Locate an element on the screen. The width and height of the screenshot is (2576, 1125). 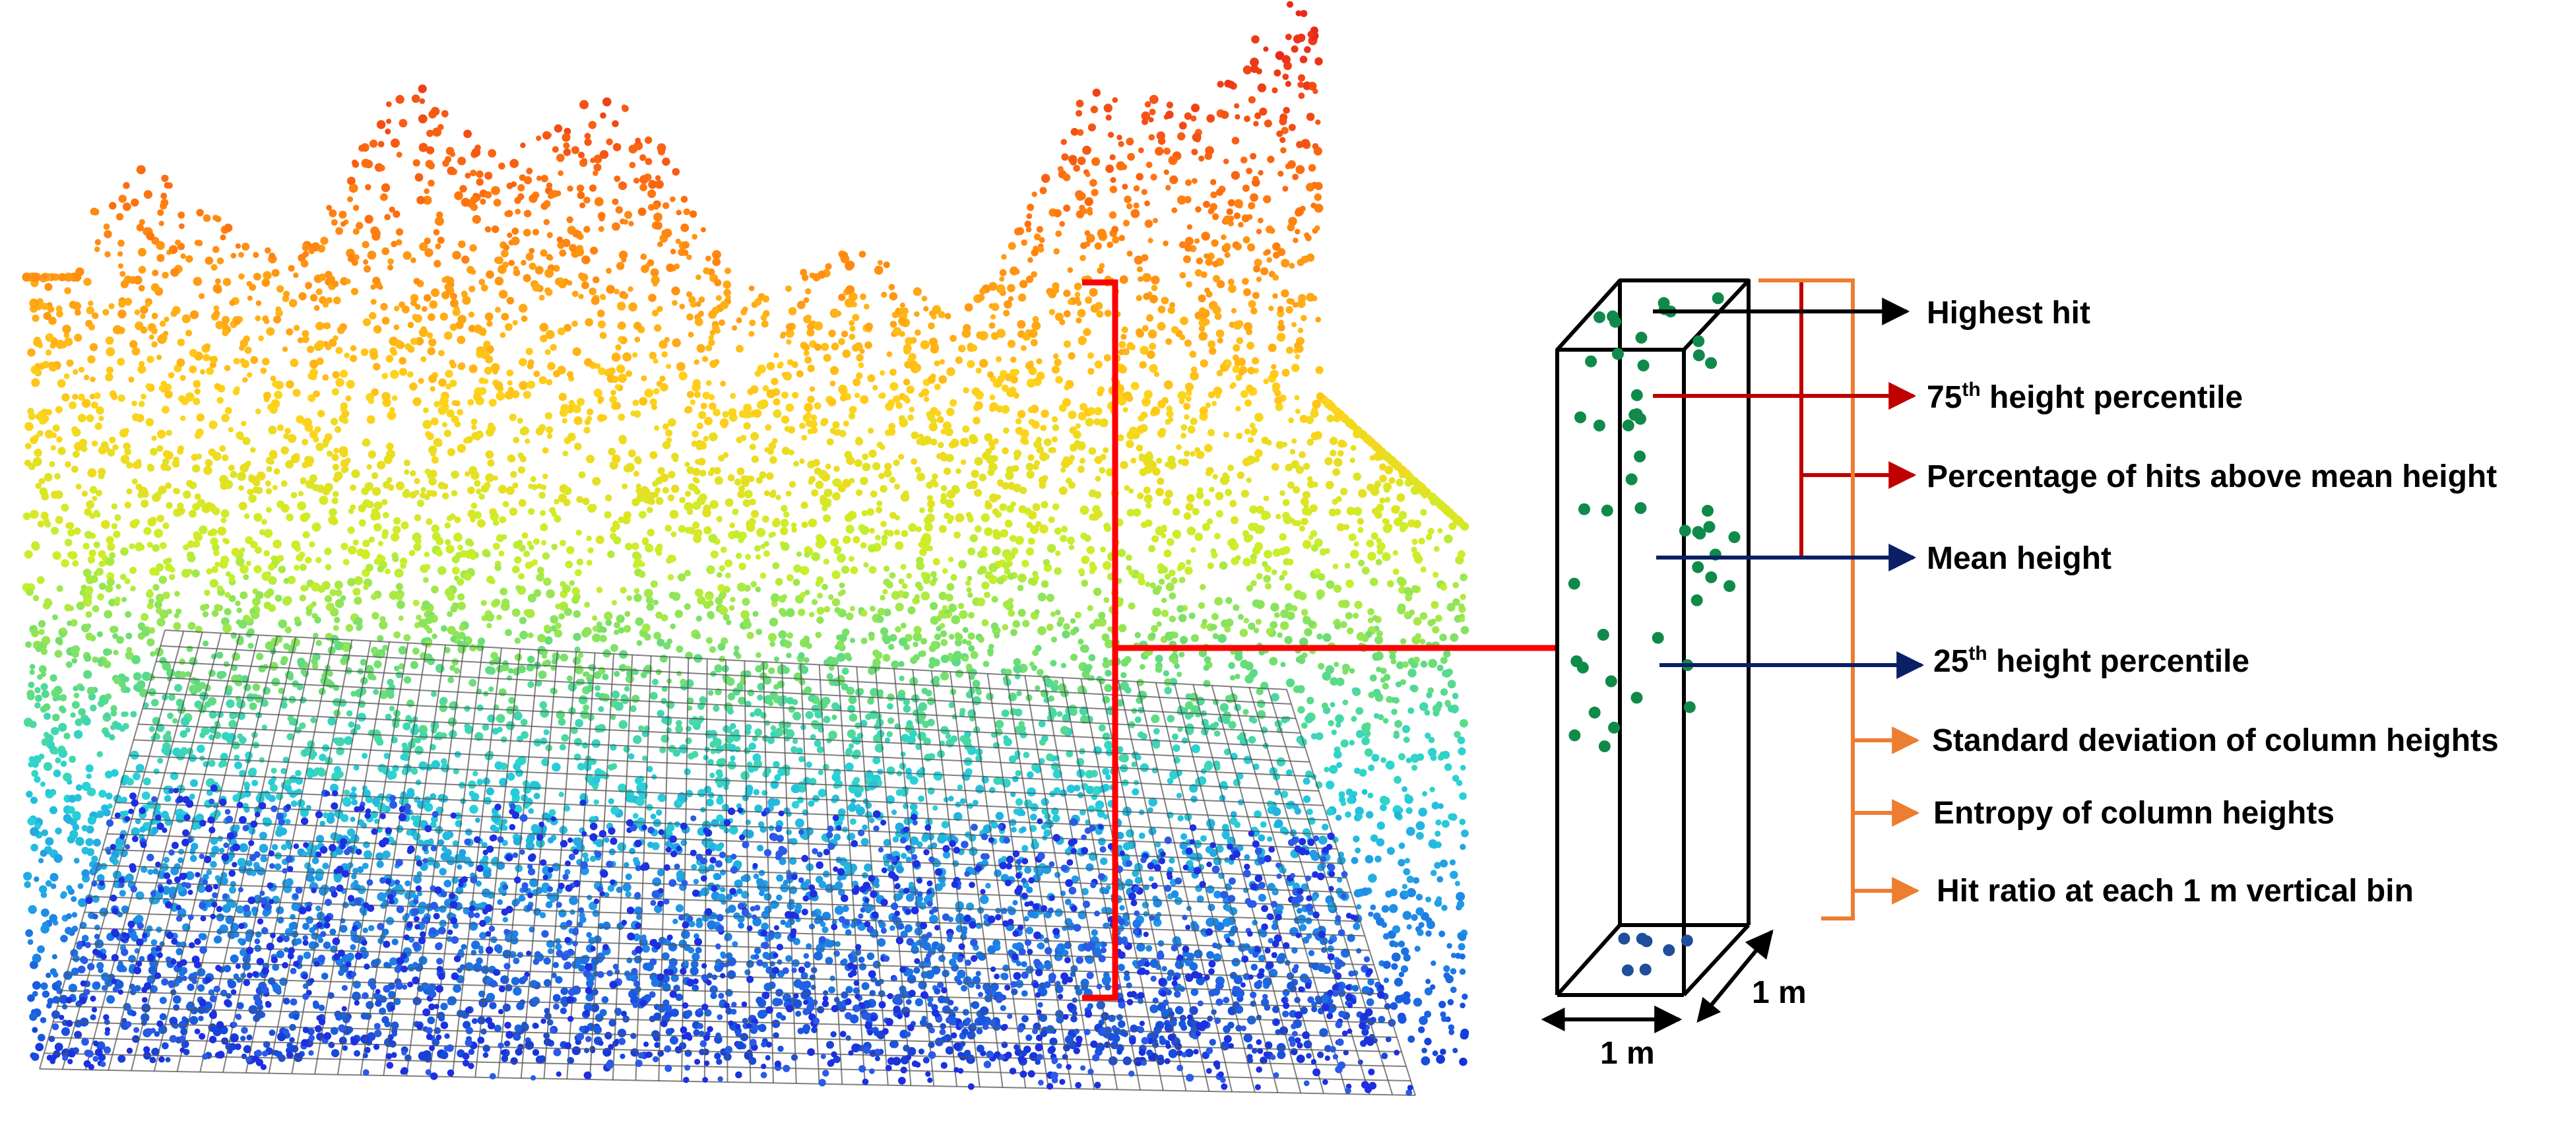
label-p25-sup: th is located at coordinates (1977, 653).